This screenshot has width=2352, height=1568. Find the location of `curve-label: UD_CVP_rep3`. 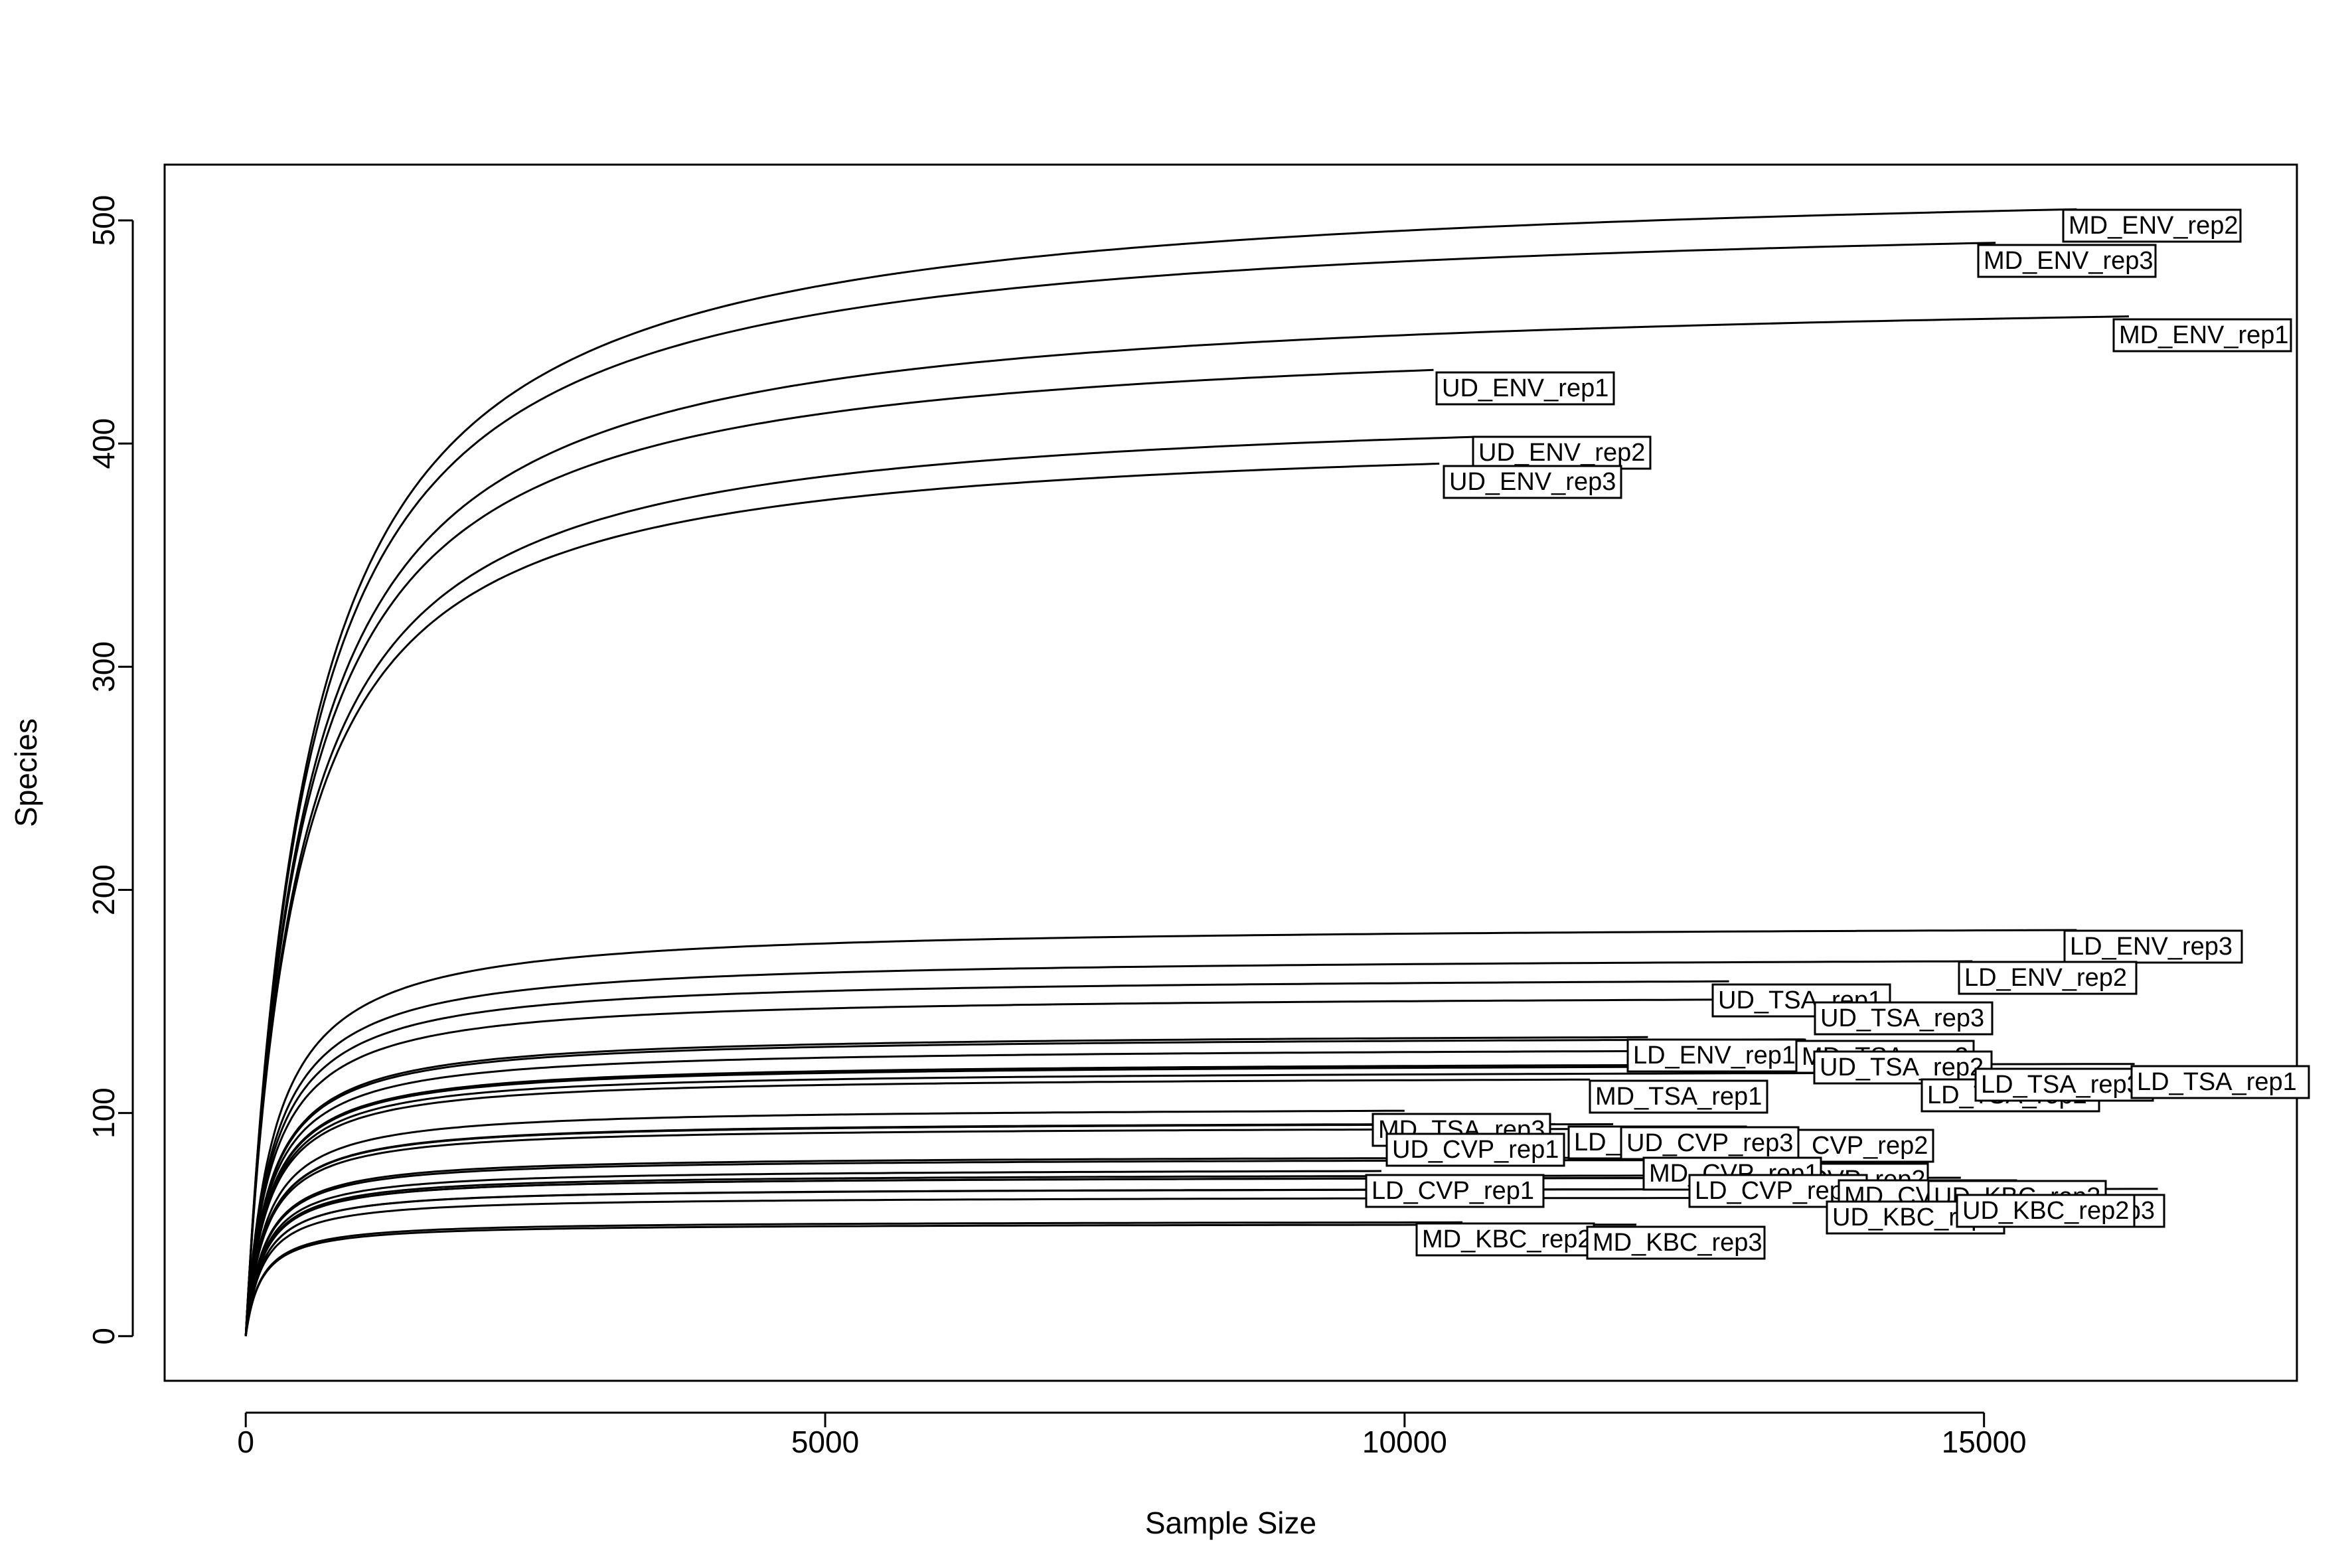

curve-label: UD_CVP_rep3 is located at coordinates (1710, 1143).